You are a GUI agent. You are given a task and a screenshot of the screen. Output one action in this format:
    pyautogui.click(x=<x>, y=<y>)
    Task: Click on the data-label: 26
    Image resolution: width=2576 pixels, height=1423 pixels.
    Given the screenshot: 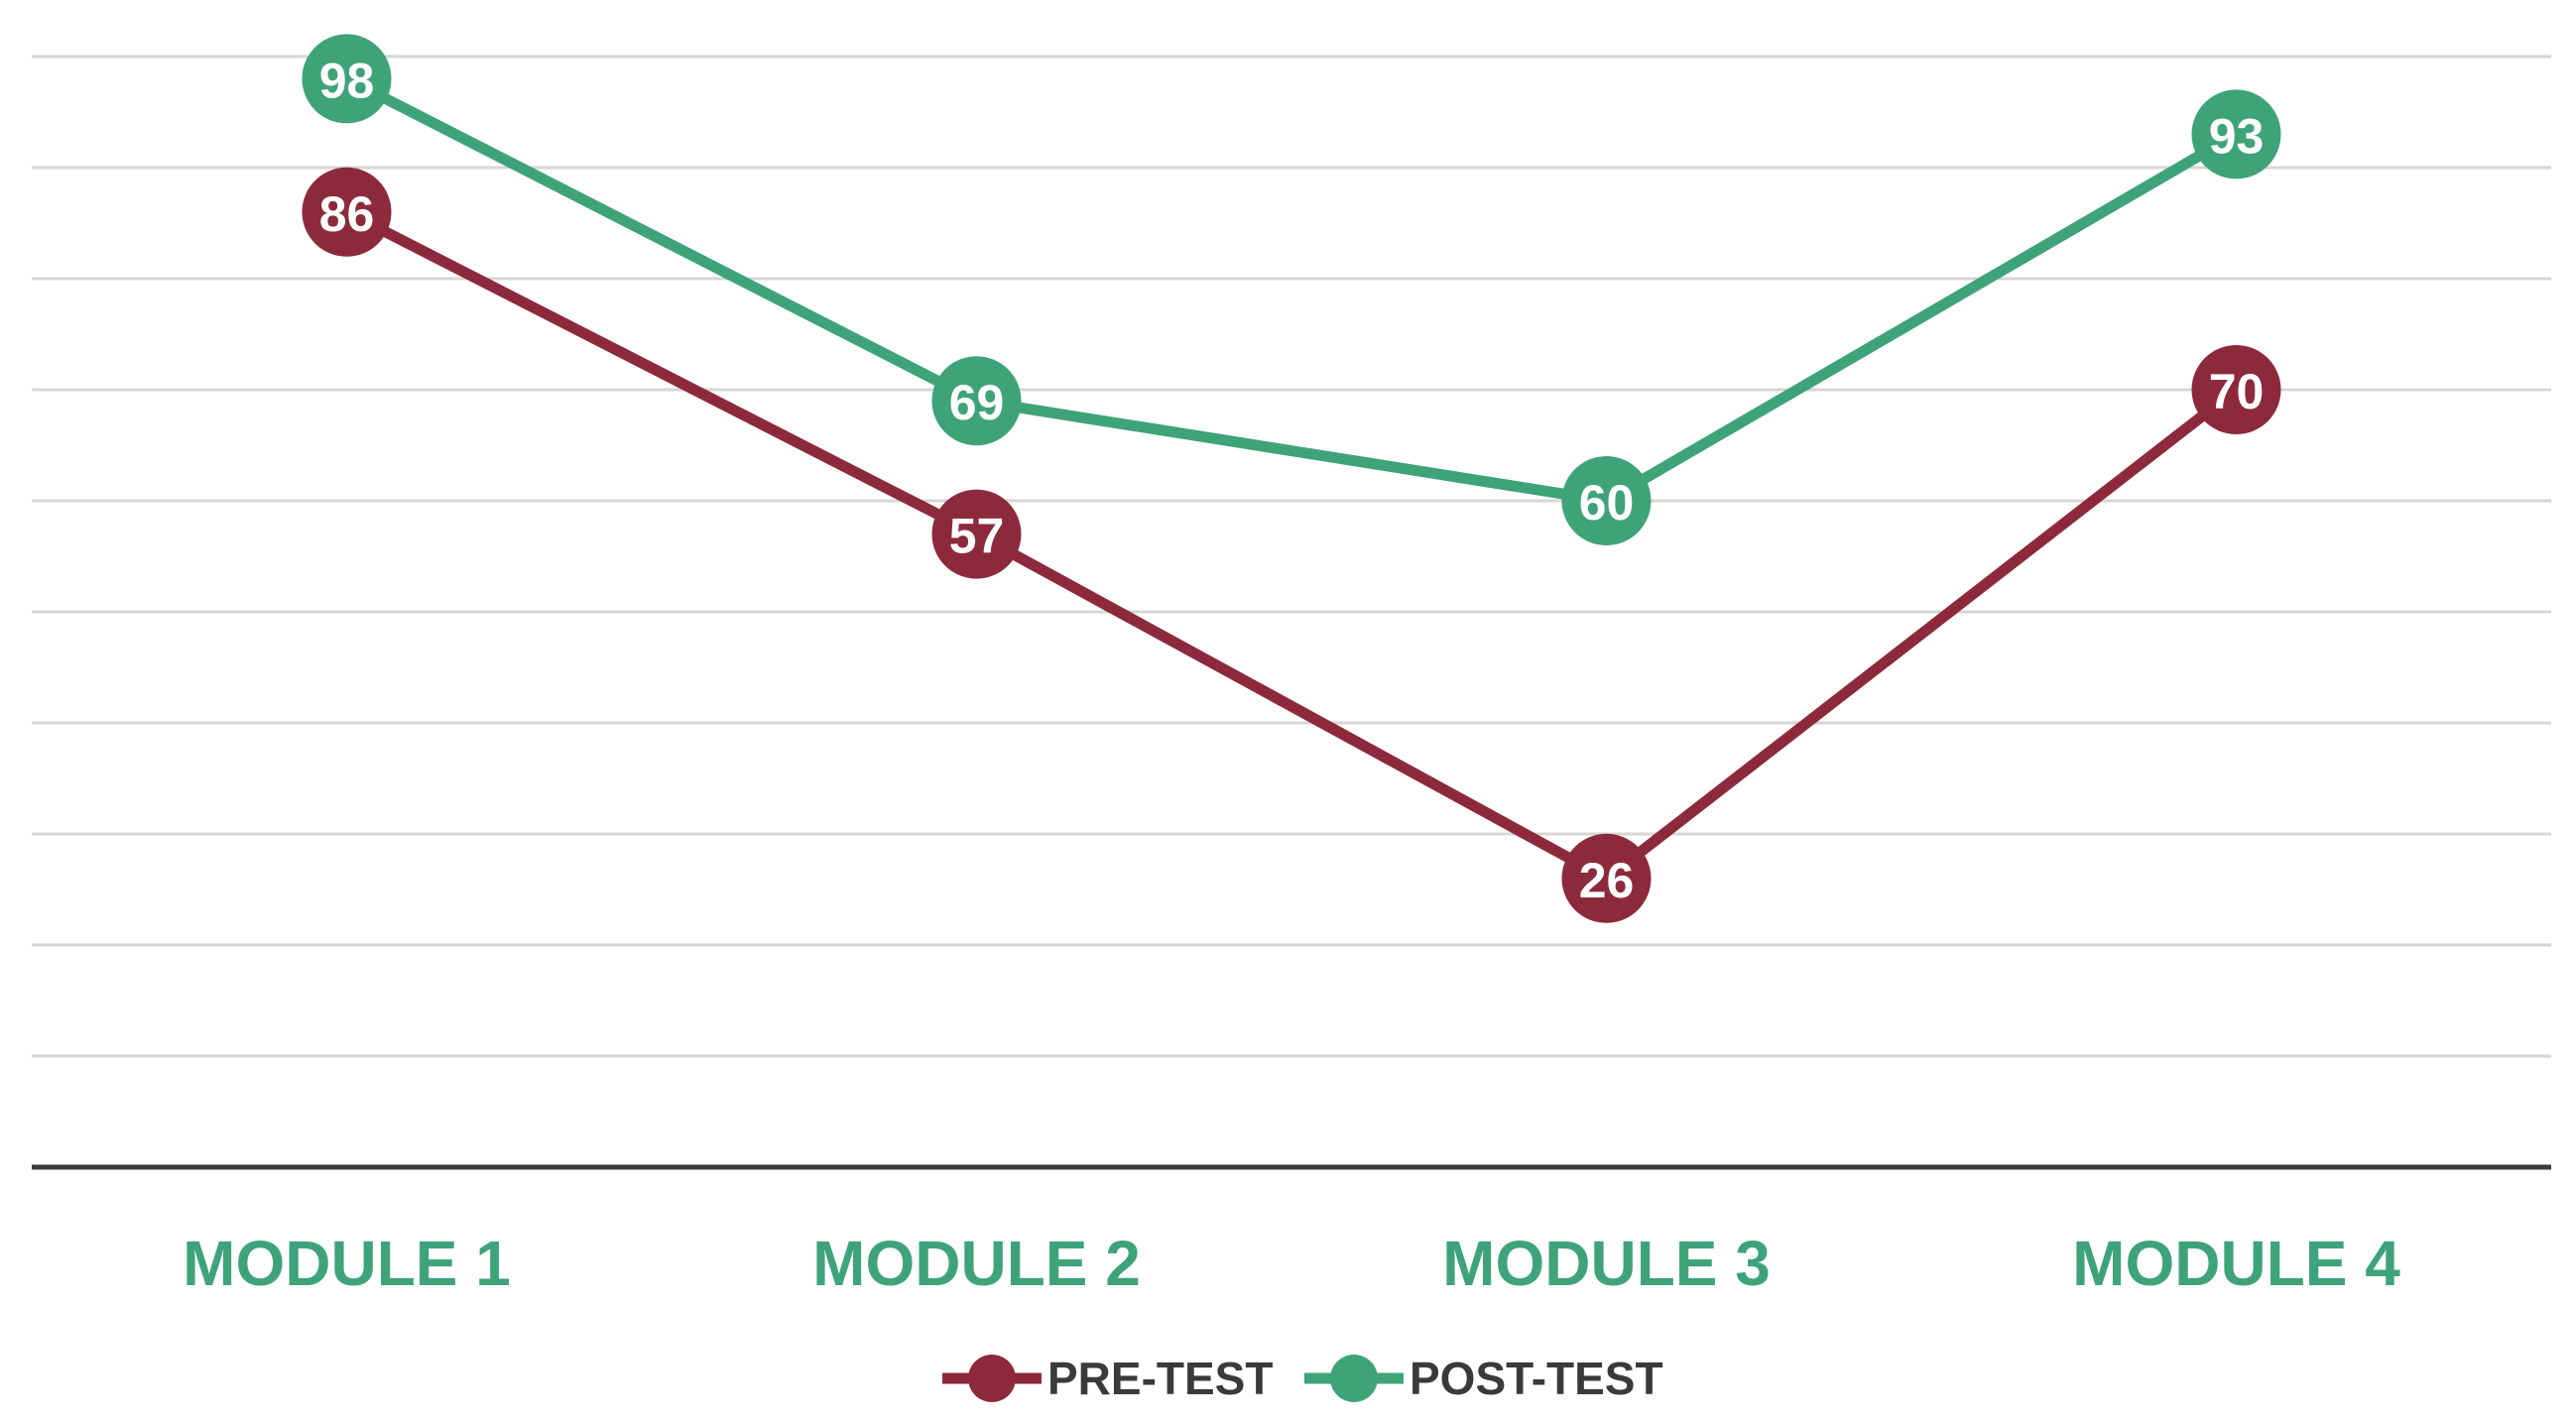 What is the action you would take?
    pyautogui.click(x=1607, y=881)
    